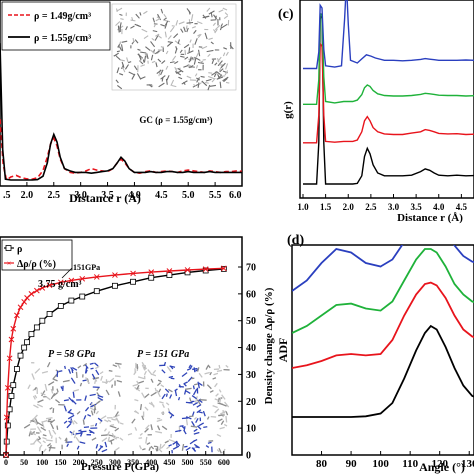 The height and width of the screenshot is (474, 474). Describe the element at coordinates (37, 255) in the screenshot. I see `panel-b-legend: ρ × Δρ/ρ (%)` at that location.